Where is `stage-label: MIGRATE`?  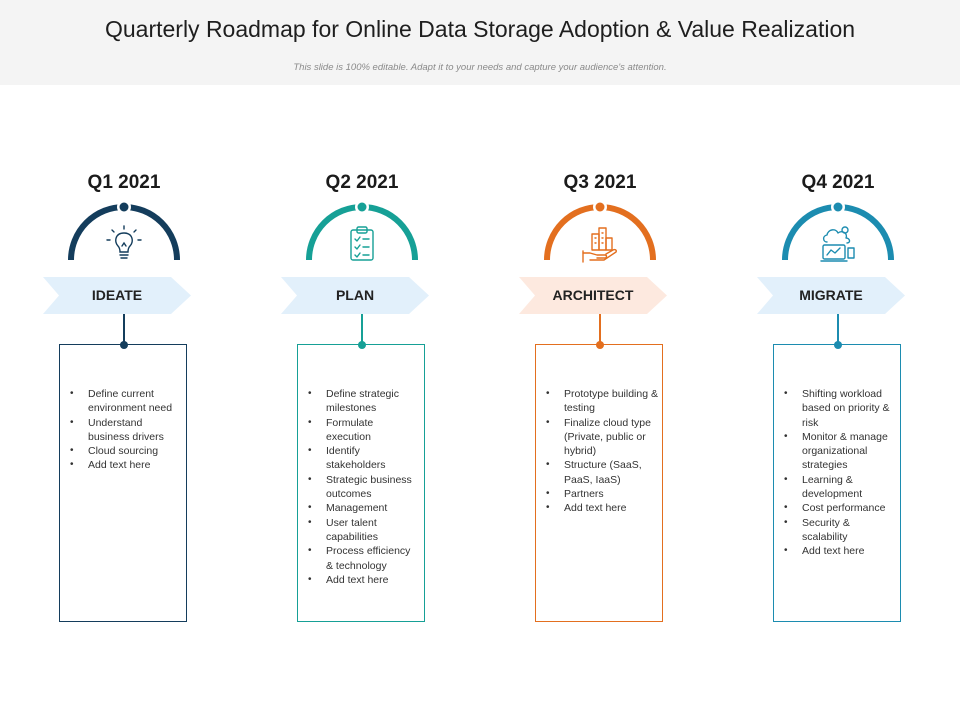 stage-label: MIGRATE is located at coordinates (831, 295).